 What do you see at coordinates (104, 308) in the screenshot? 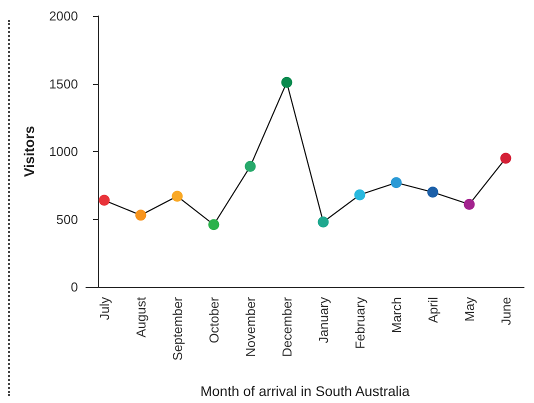
I see `x-tick-label: July` at bounding box center [104, 308].